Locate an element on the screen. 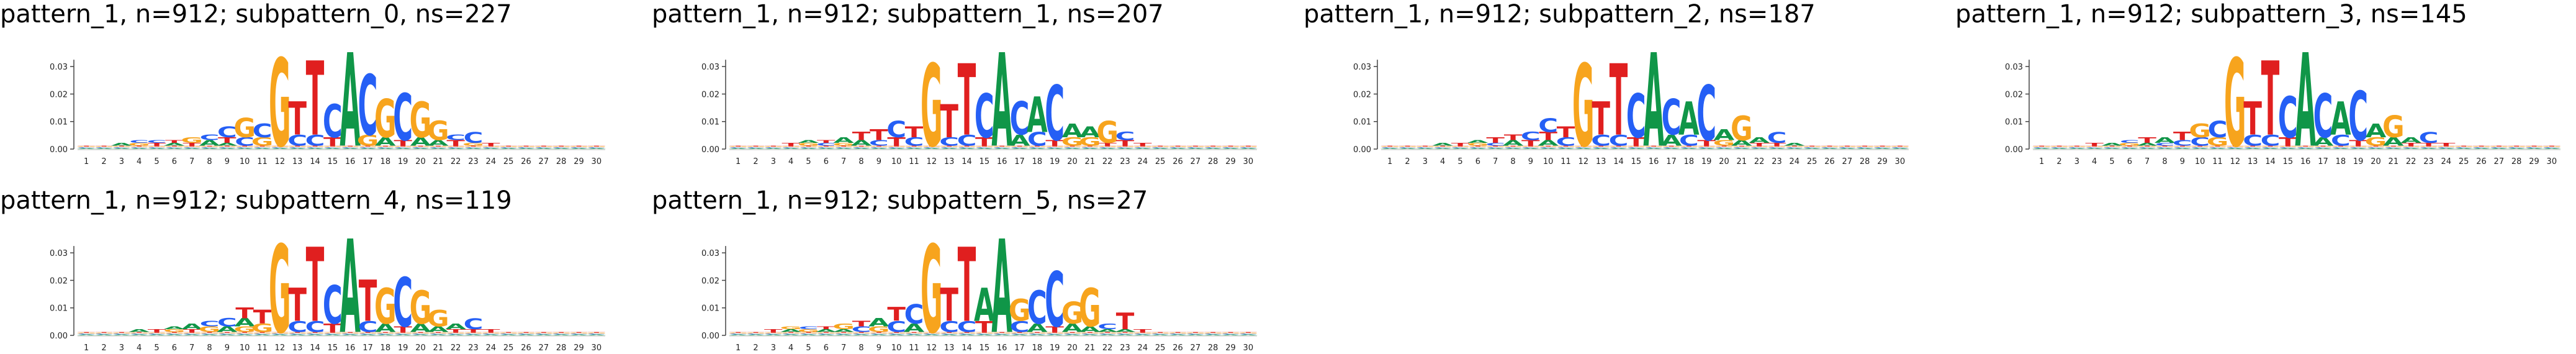 The width and height of the screenshot is (2576, 354). x-tick-label: 16 is located at coordinates (1002, 161).